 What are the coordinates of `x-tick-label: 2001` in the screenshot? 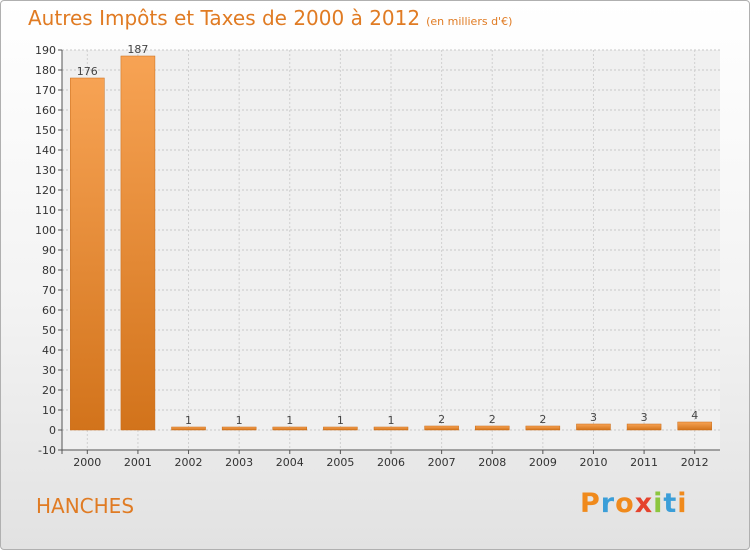 It's located at (138, 462).